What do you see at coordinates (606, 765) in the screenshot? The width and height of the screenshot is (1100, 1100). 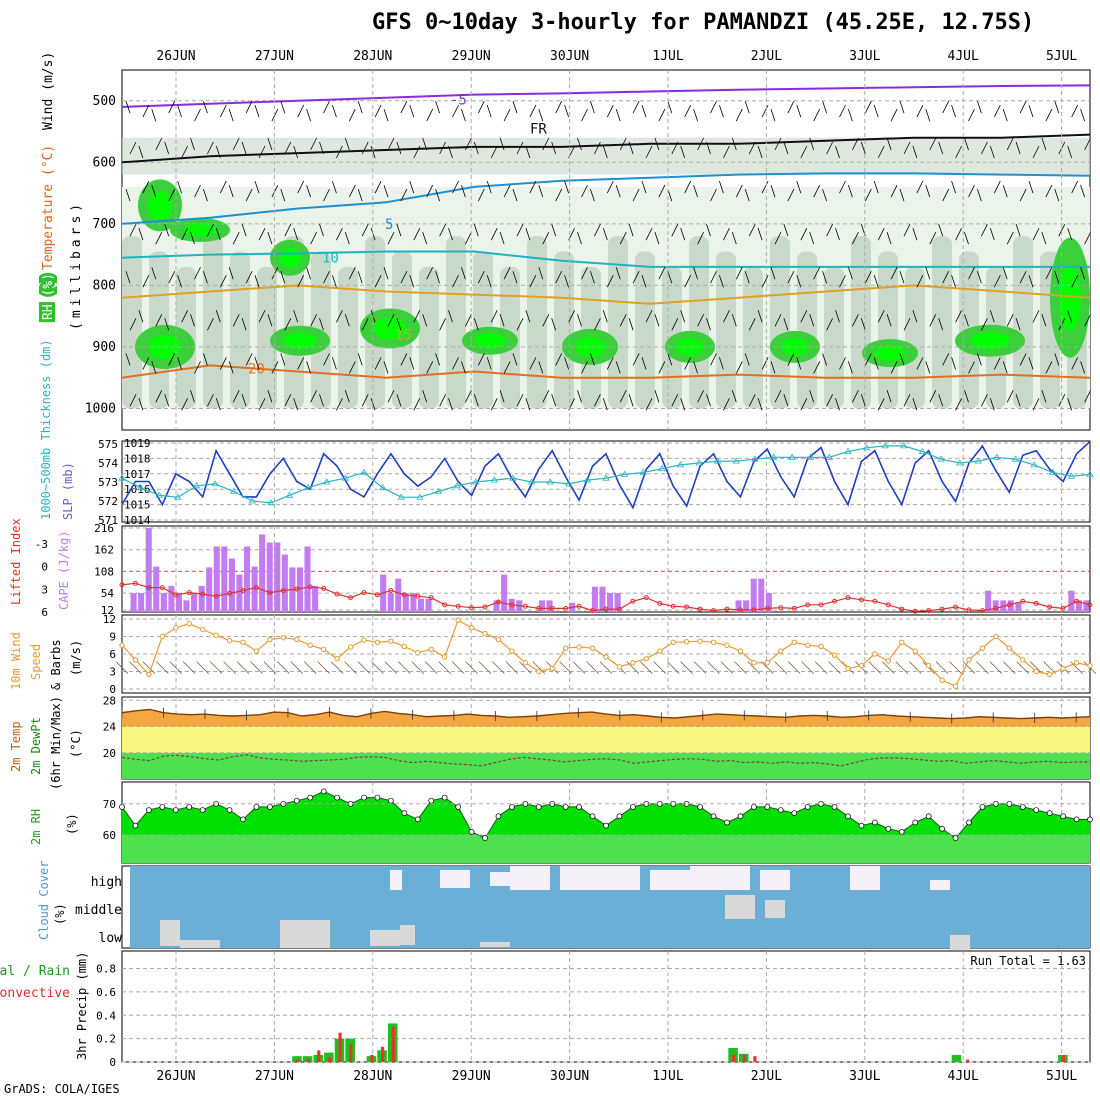 I see `dewpoint-band` at bounding box center [606, 765].